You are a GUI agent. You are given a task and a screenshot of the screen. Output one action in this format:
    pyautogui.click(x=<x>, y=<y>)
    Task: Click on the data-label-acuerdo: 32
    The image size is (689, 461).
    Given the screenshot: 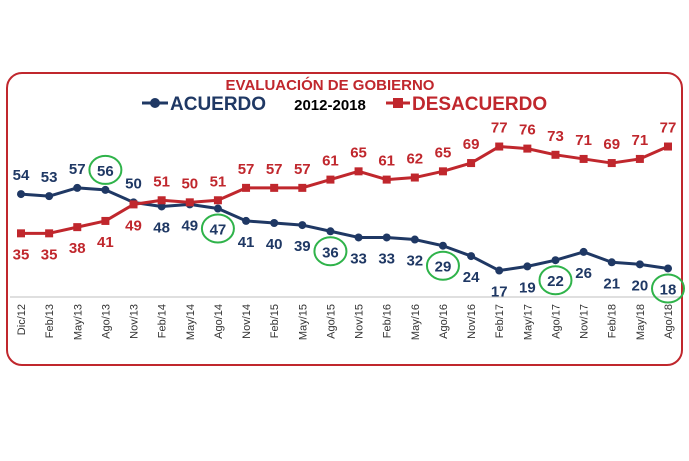 What is the action you would take?
    pyautogui.click(x=414, y=261)
    